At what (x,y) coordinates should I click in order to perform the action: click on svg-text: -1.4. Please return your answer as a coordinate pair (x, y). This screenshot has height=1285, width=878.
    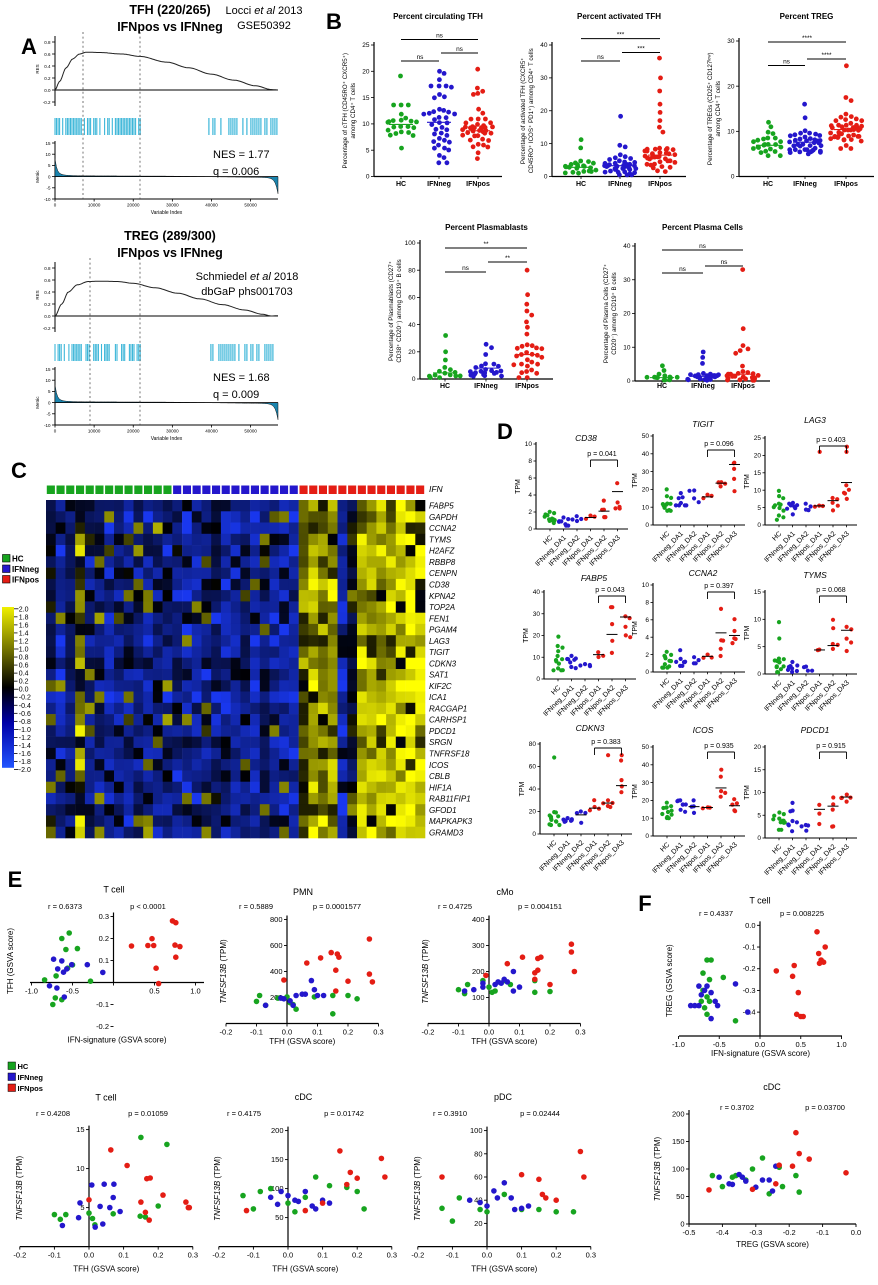
    Looking at the image, I should click on (25, 746).